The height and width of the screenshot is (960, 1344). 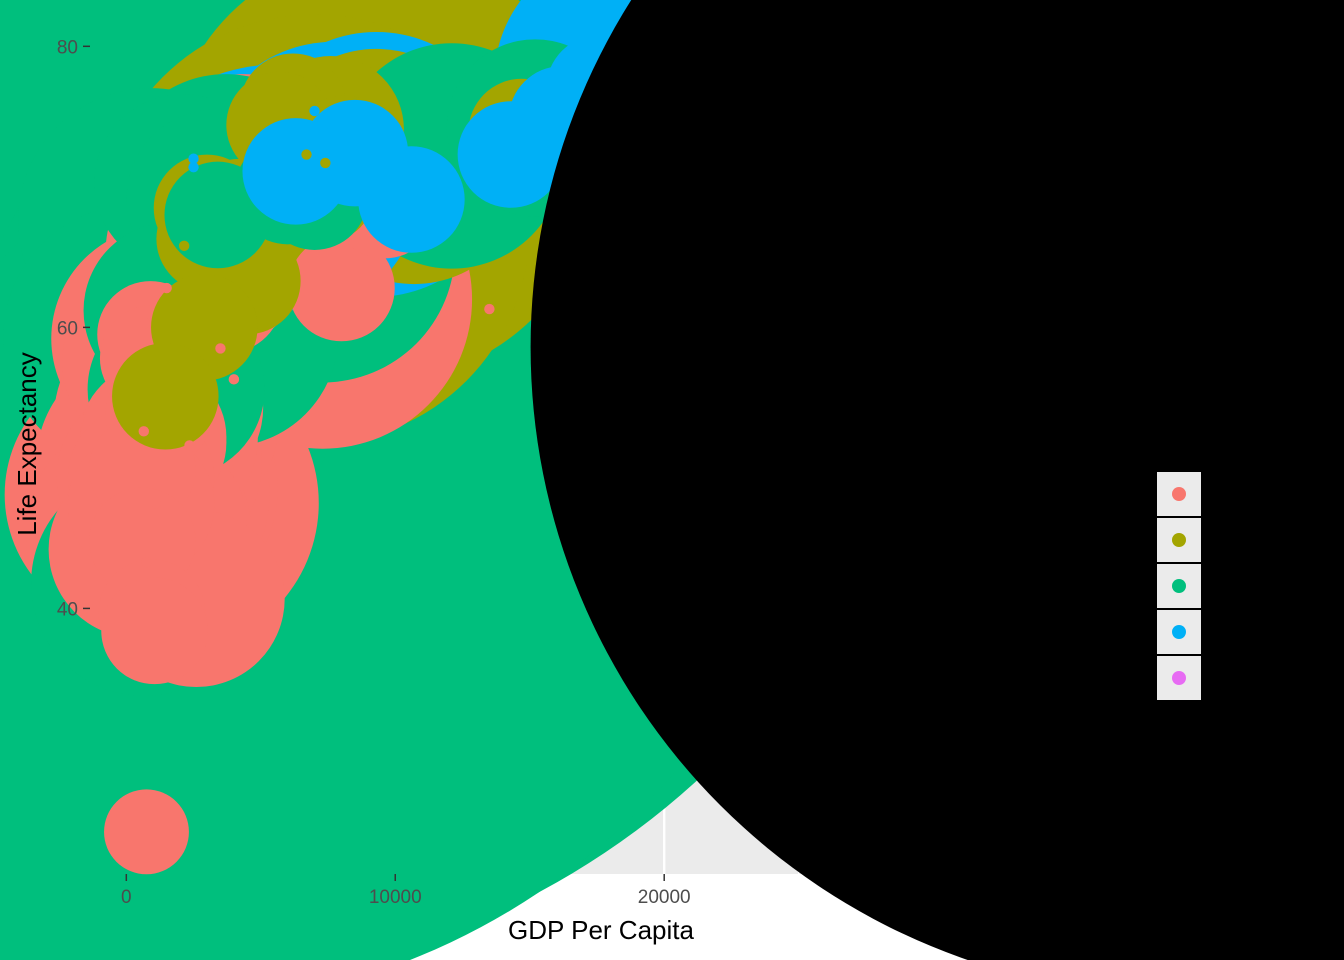 I want to click on y-tick-label: 80, so click(x=67, y=47).